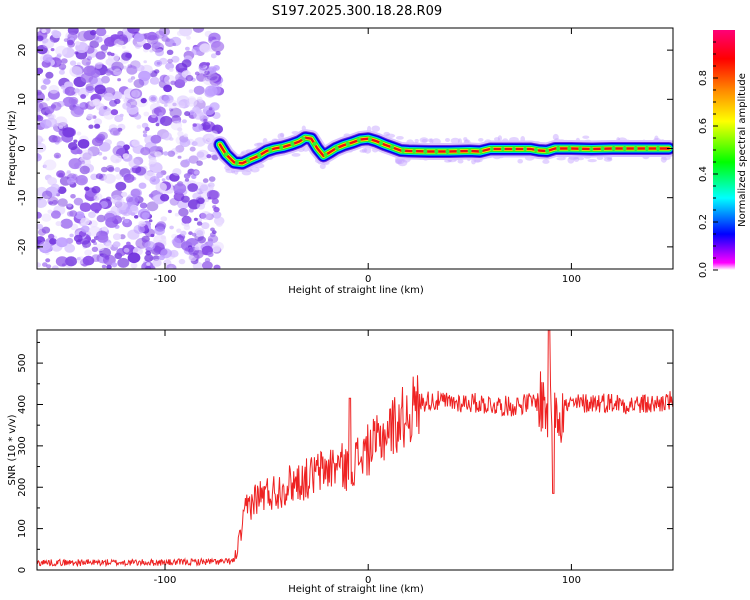  I want to click on ridge, so click(442, 150).